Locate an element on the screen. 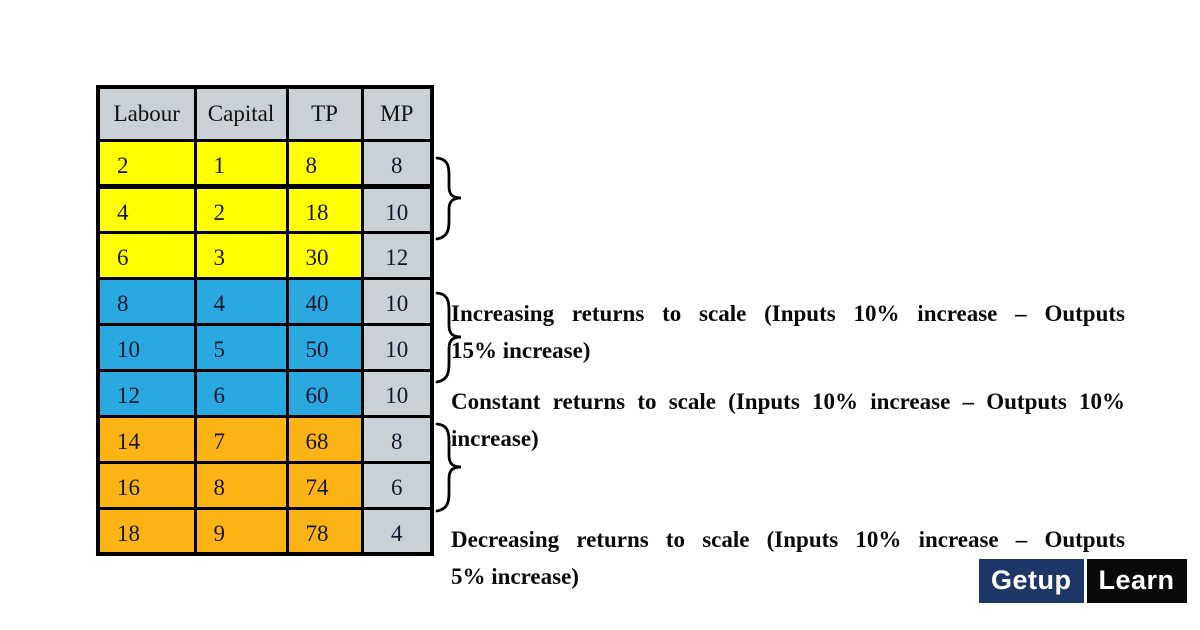 Image resolution: width=1200 pixels, height=630 pixels. cell-tp: 74 is located at coordinates (324, 485).